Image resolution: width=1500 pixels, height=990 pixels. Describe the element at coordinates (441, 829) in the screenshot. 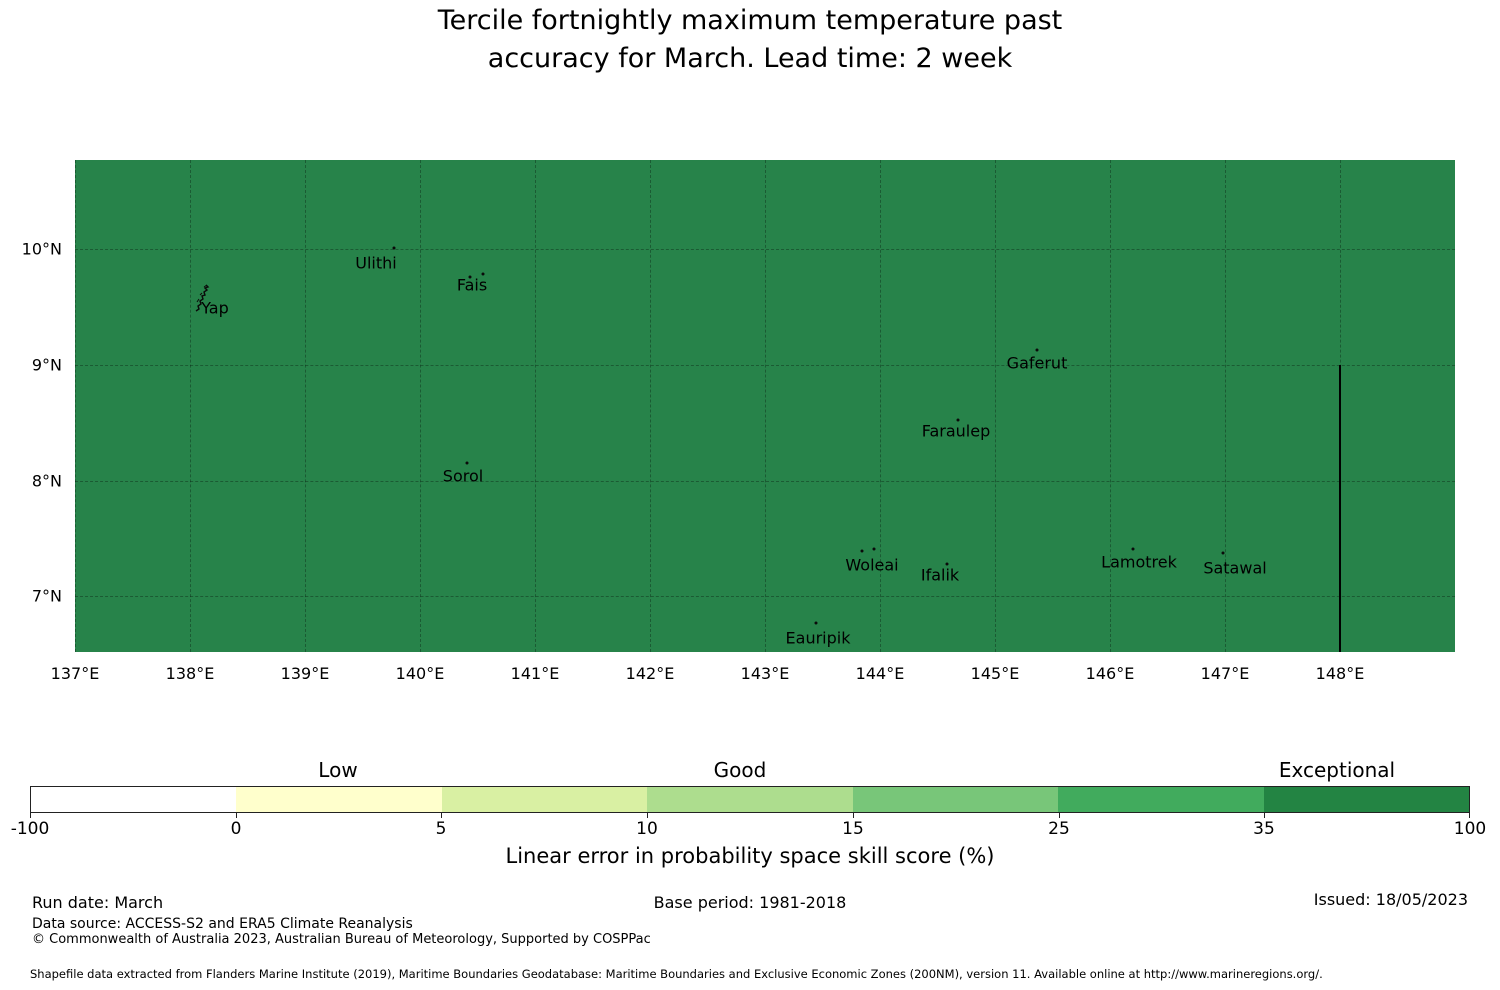

I see `colorbar-tick-label: 5` at that location.